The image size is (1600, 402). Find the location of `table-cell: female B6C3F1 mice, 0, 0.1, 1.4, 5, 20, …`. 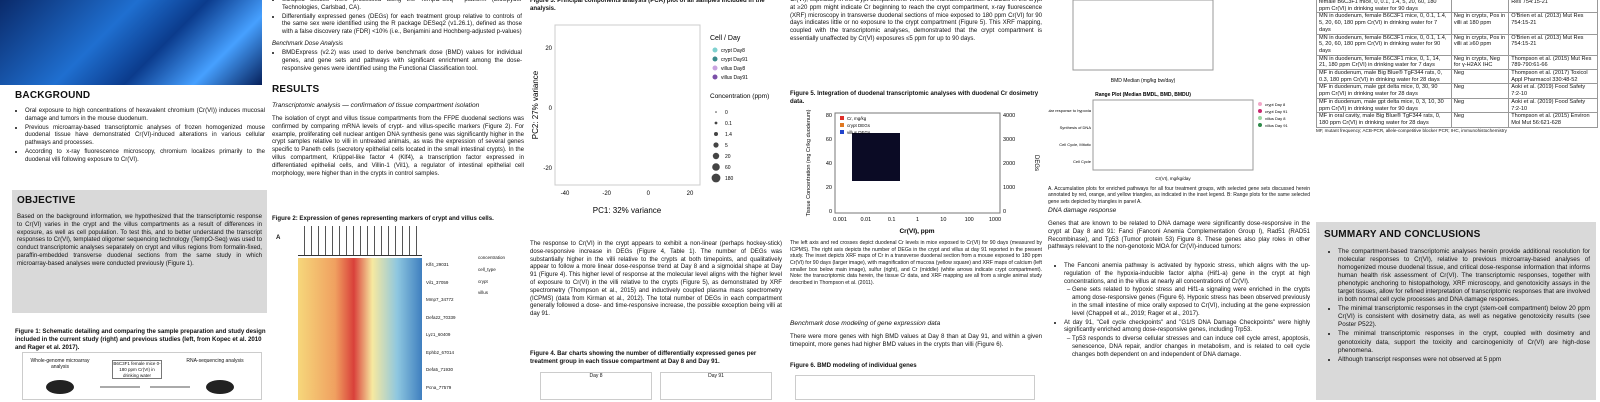

table-cell: female B6C3F1 mice, 0, 0.1, 1.4, 5, 20, … is located at coordinates (1384, 6).